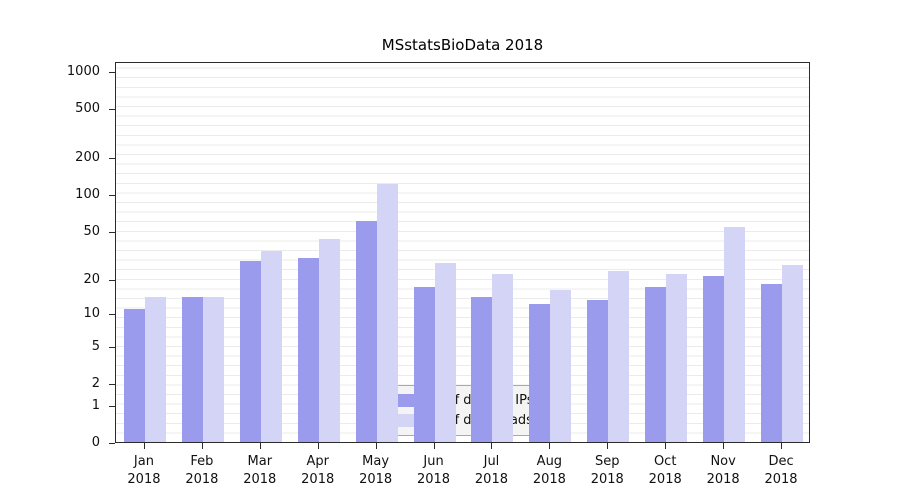 The width and height of the screenshot is (900, 500). What do you see at coordinates (144, 471) in the screenshot?
I see `x-tick-label: Jan 2018` at bounding box center [144, 471].